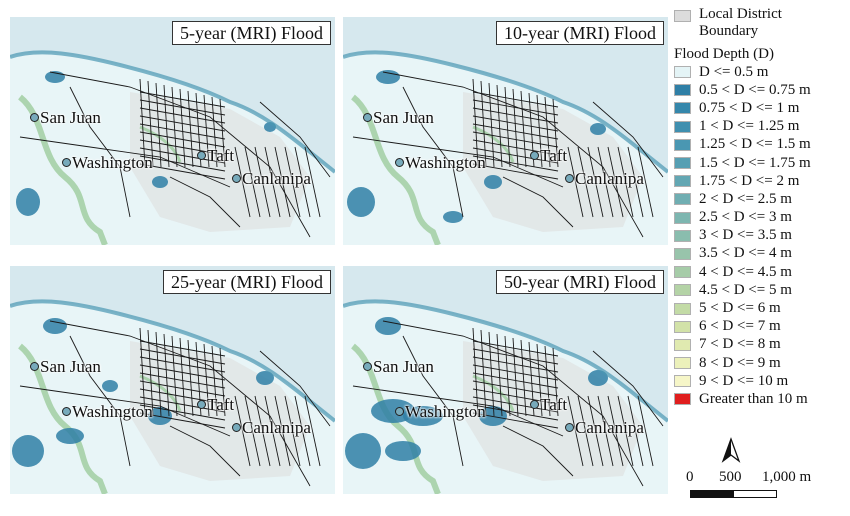  I want to click on scale-label-1000: 1,000 m, so click(787, 477).